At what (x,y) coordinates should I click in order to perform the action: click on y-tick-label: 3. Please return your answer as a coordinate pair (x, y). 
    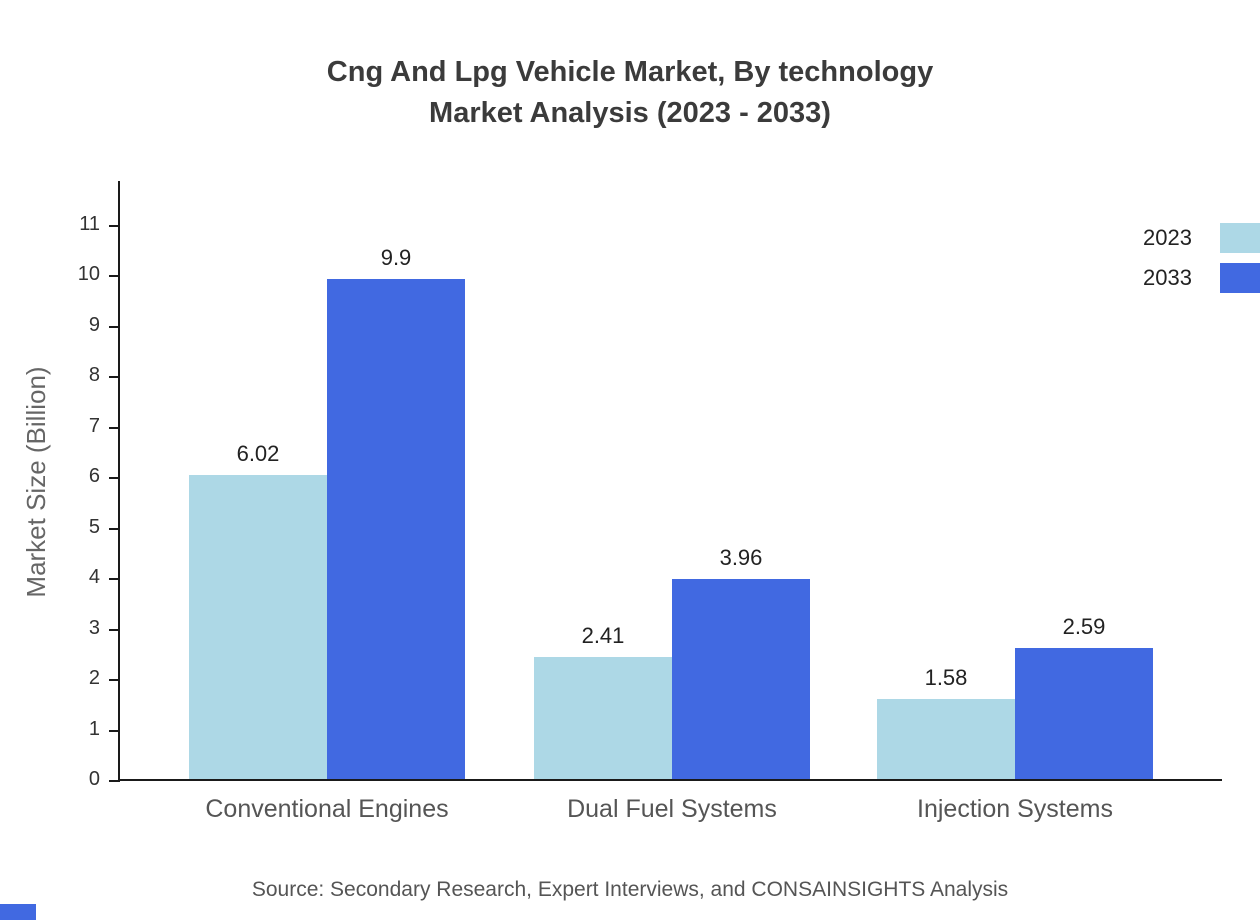
    Looking at the image, I should click on (94, 627).